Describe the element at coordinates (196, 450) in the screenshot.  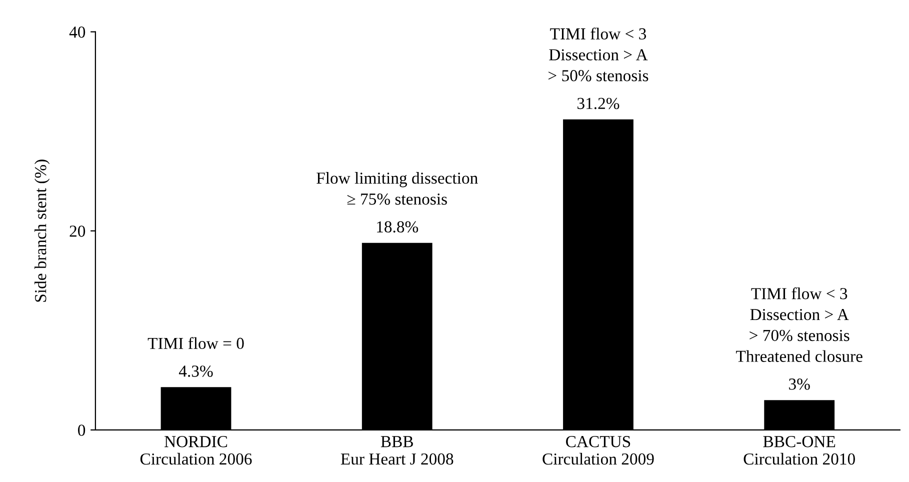
I see `x-tick-label: NORDIC Circulation 2006` at that location.